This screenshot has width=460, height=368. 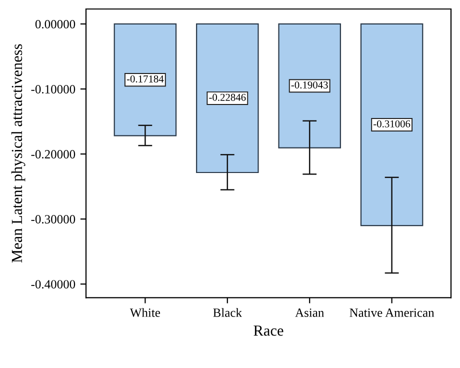 I want to click on data-label: -0.22846, so click(x=227, y=97).